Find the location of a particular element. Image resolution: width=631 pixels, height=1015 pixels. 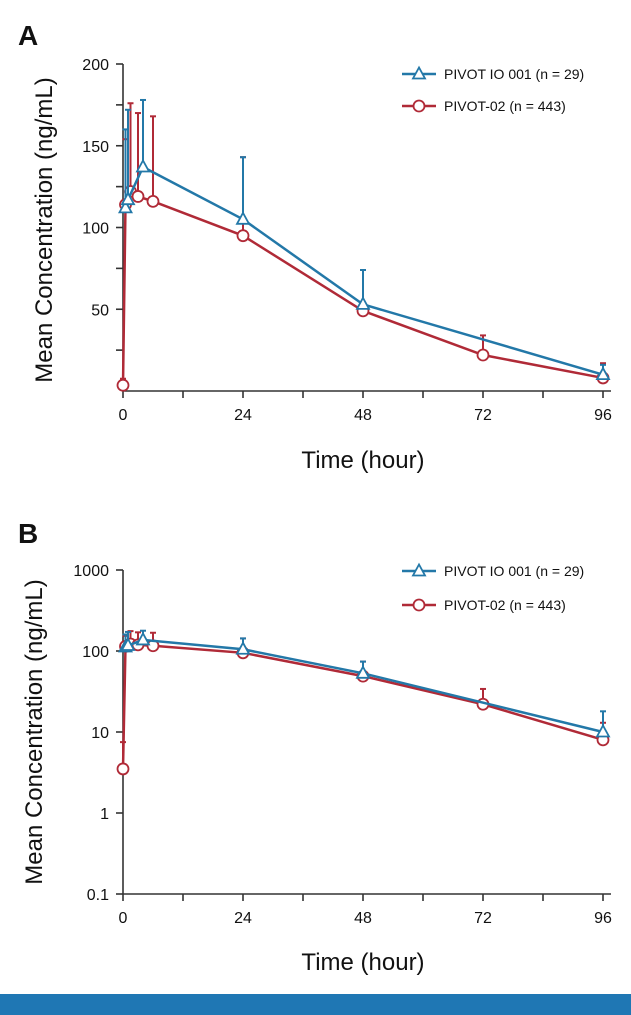

panel-b-series-red is located at coordinates (363, 703).